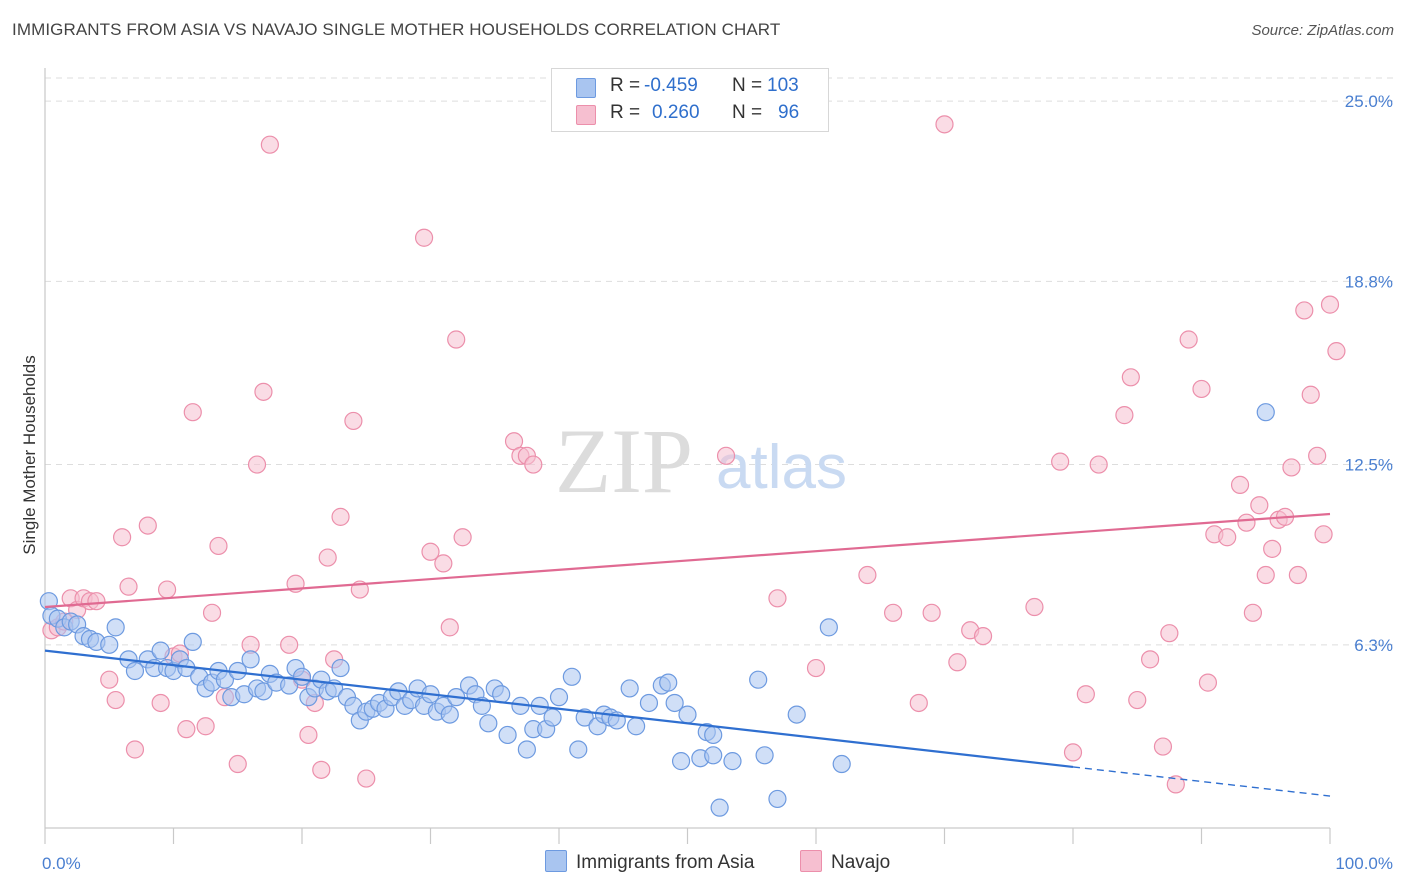  I want to click on watermark-atlas: atlas, so click(781, 467).